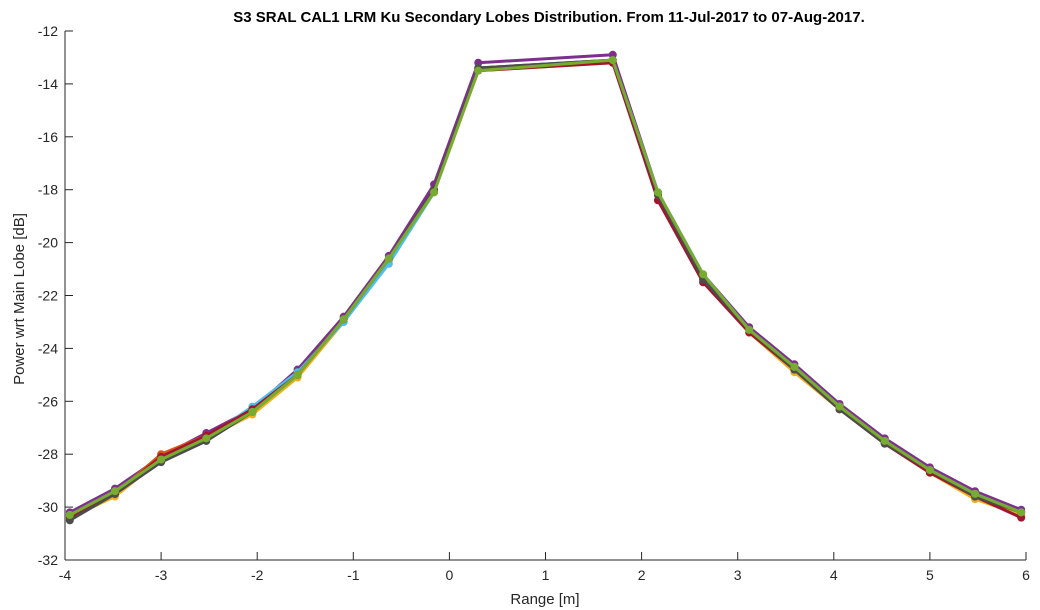  What do you see at coordinates (48, 31) in the screenshot?
I see `y-tick-label: -12` at bounding box center [48, 31].